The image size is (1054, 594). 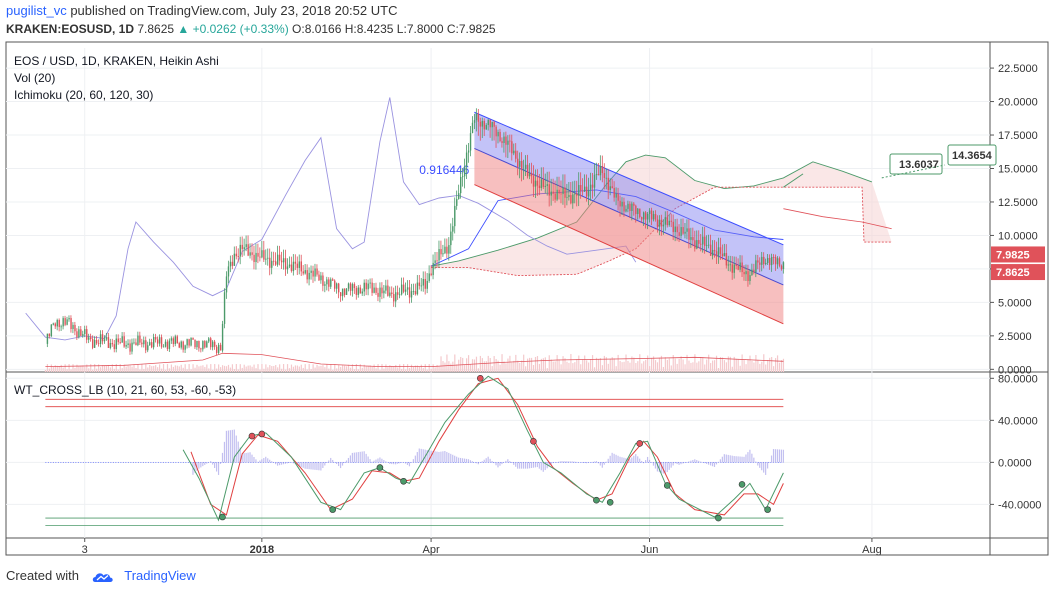 I want to click on time-tick-label: 2018, so click(x=262, y=550).